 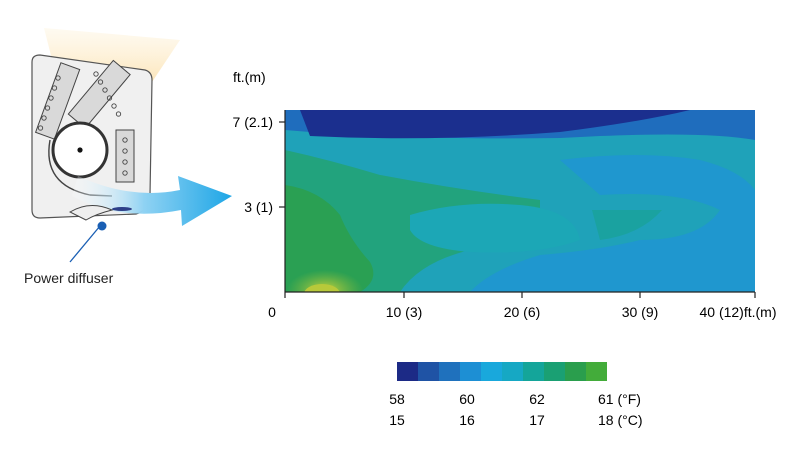 What do you see at coordinates (152, 201) in the screenshot?
I see `airflow-arrow` at bounding box center [152, 201].